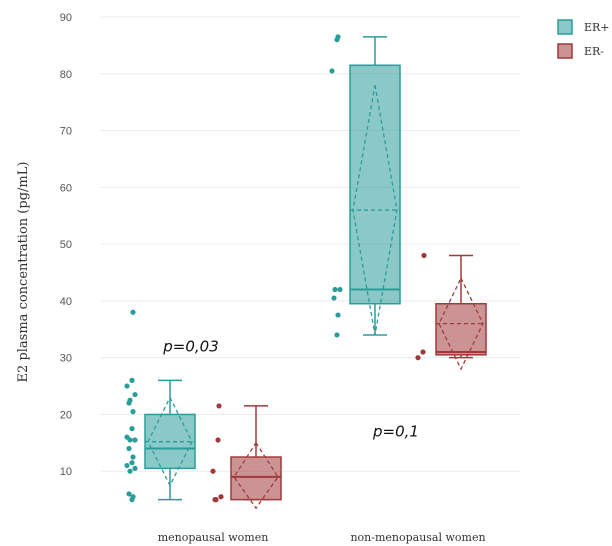 This screenshot has width=612, height=546. I want to click on y-tick-label: 90, so click(66, 18).